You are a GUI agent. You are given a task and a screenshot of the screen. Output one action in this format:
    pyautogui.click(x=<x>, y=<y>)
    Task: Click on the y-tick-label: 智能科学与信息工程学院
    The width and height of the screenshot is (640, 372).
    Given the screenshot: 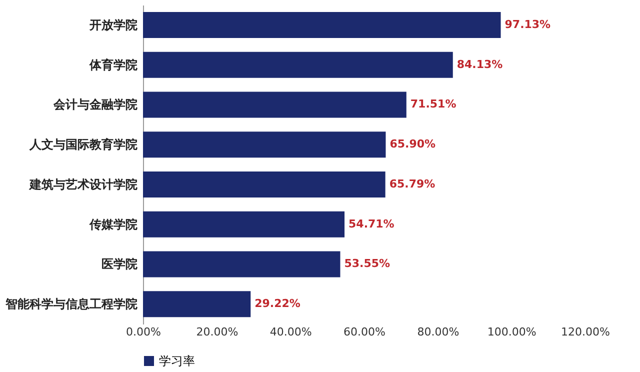 What is the action you would take?
    pyautogui.click(x=71, y=304)
    